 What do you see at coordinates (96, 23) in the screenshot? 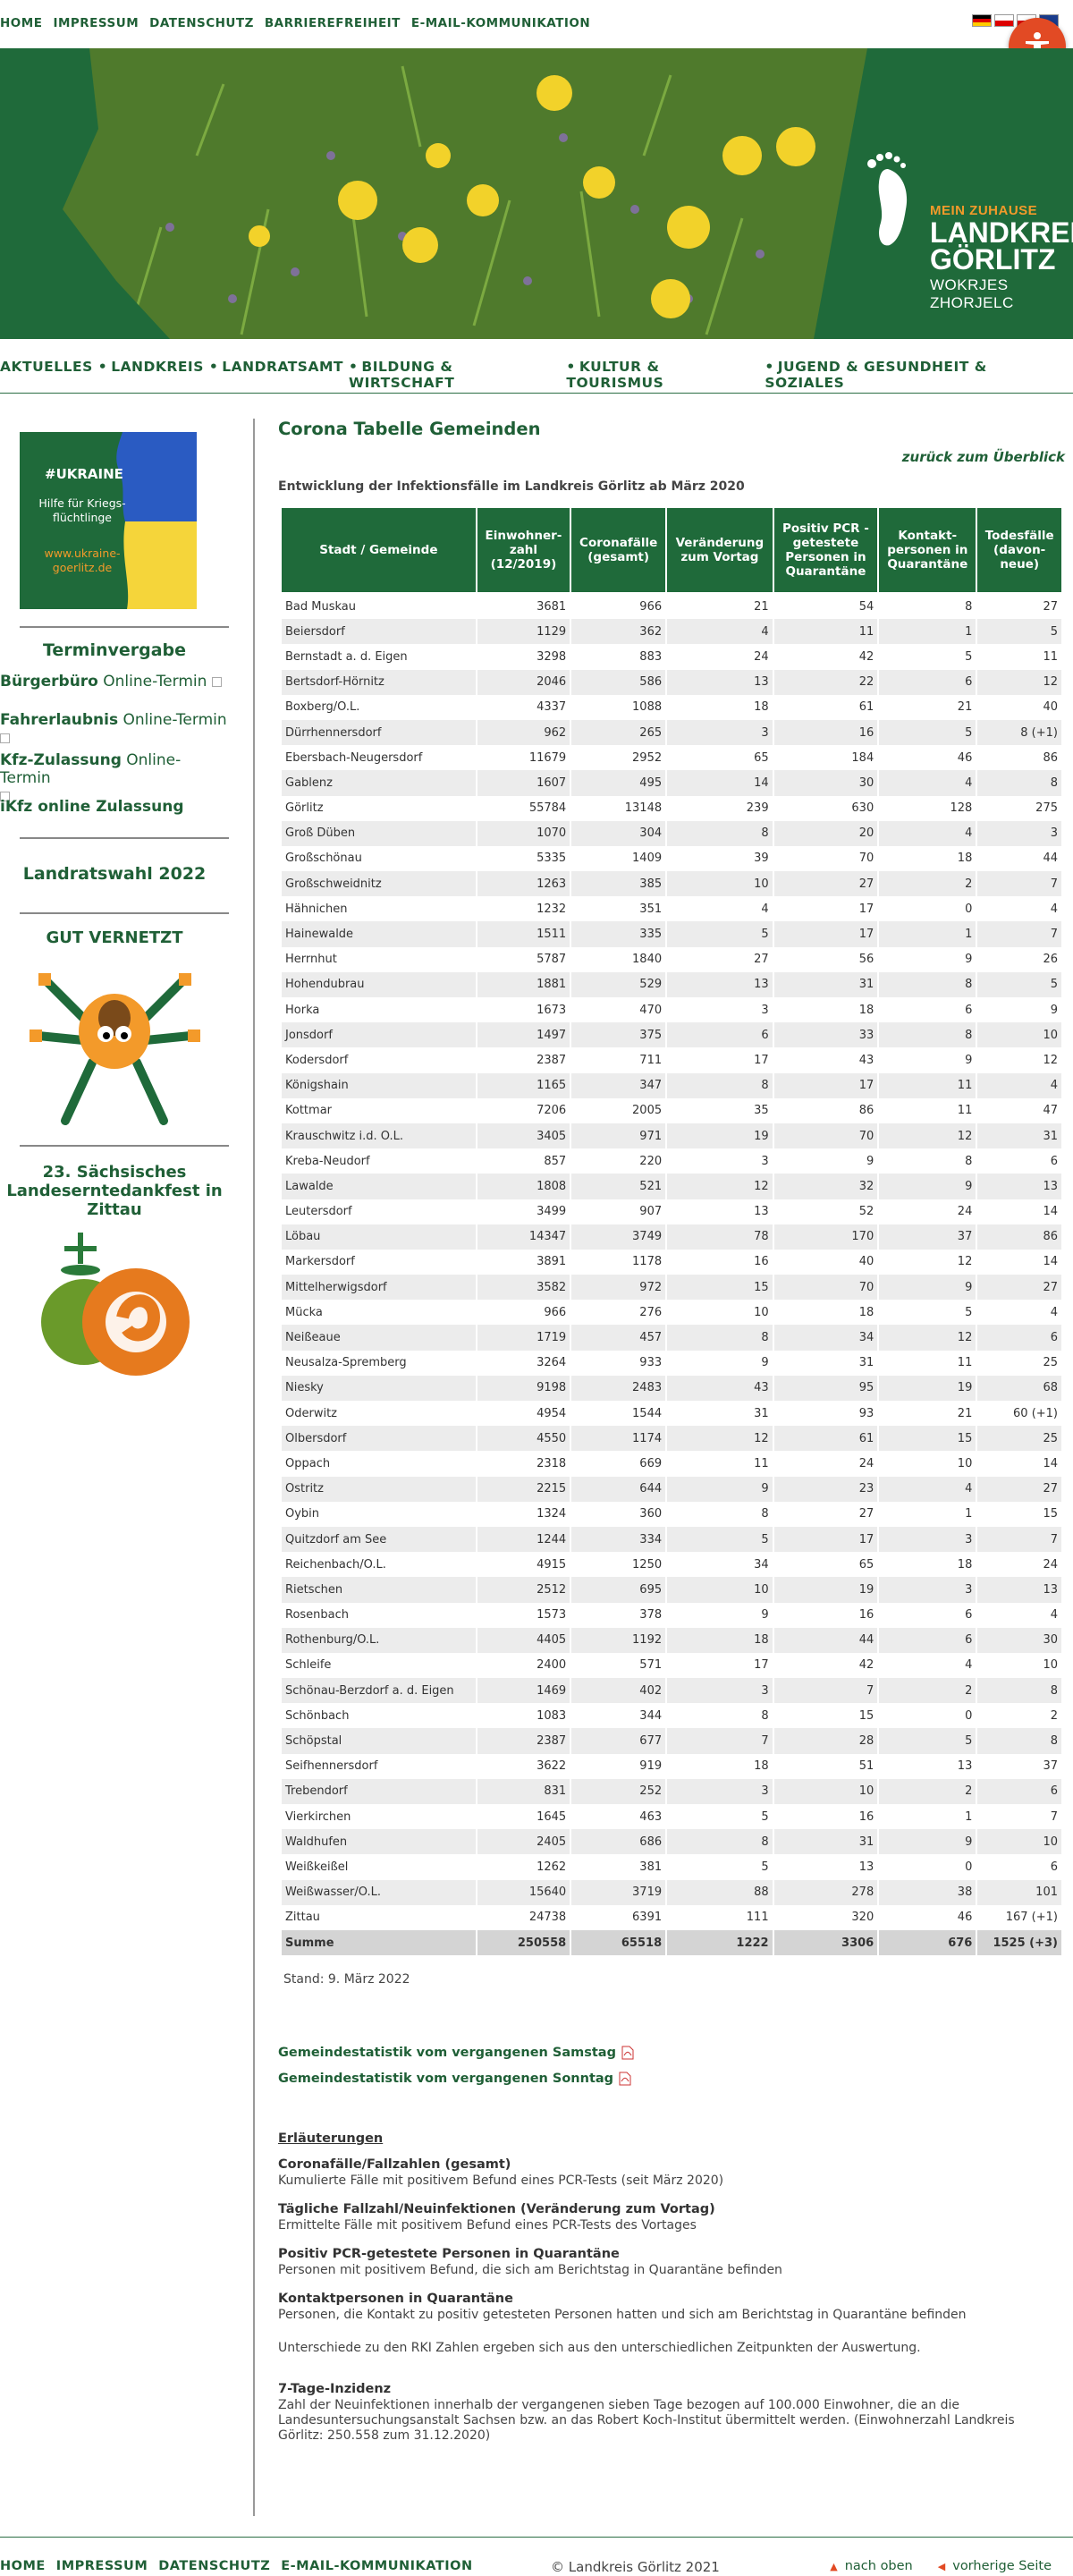
I see `topnav-item: IMPRESSUM` at bounding box center [96, 23].